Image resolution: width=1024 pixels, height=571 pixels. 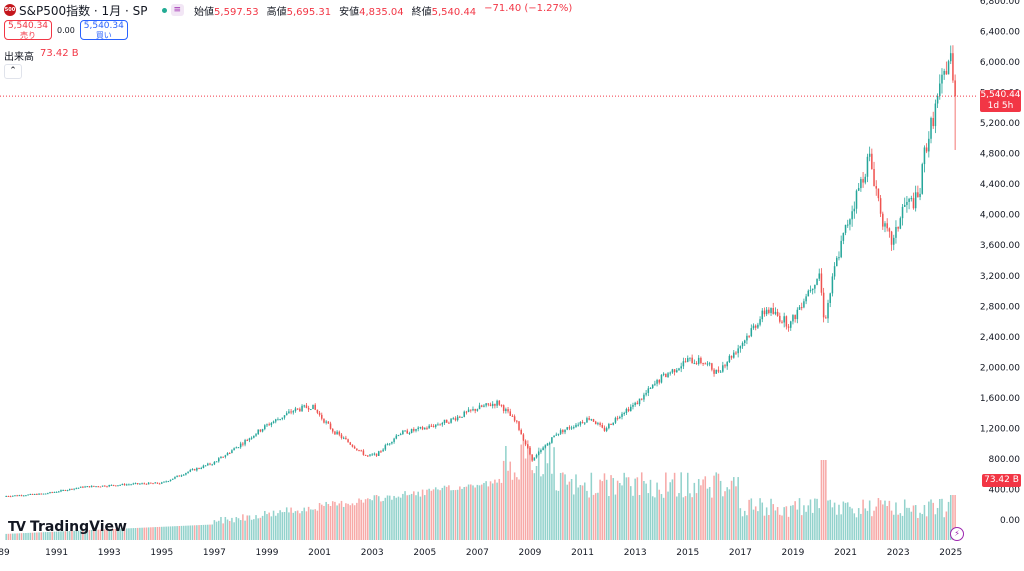 I want to click on sell-button: 5,540.34 売り, so click(x=28, y=30).